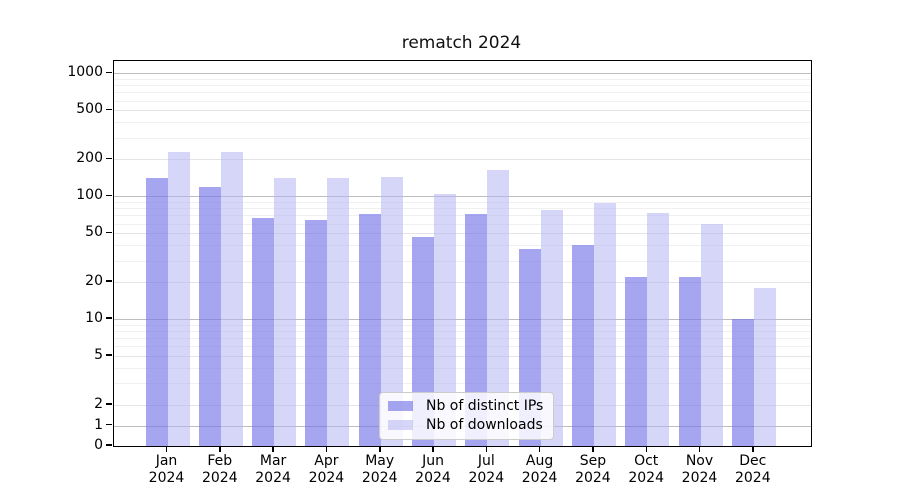 The image size is (900, 500). Describe the element at coordinates (316, 333) in the screenshot. I see `bar-nb-of-distinct-ips-apr` at that location.